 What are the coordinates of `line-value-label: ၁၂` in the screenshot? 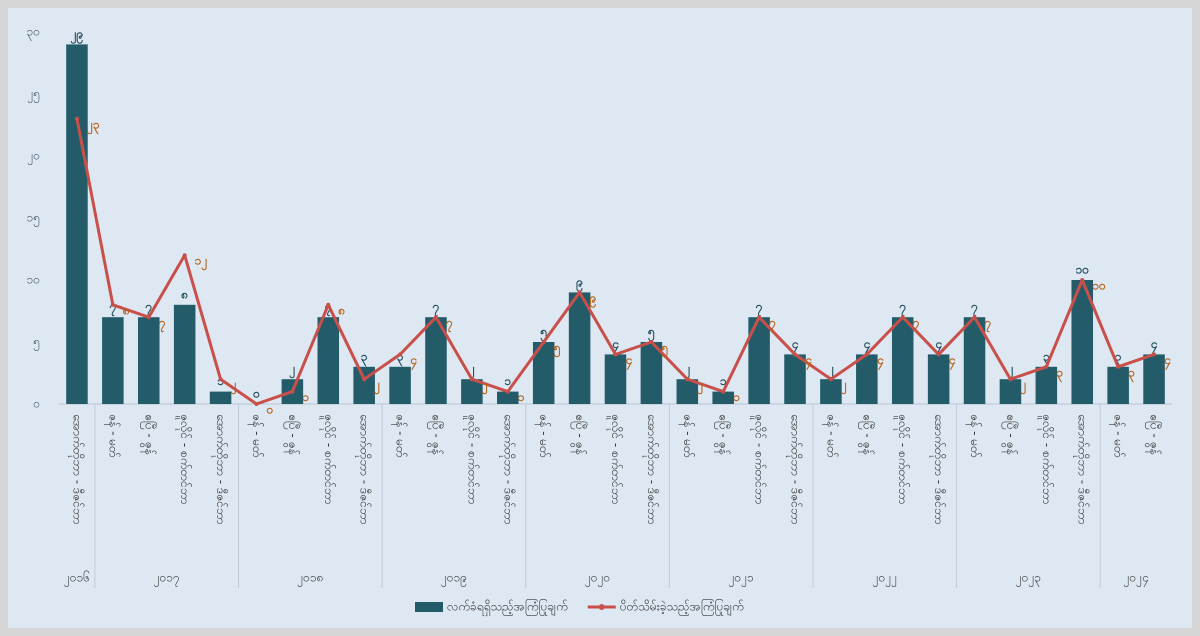 It's located at (201, 263).